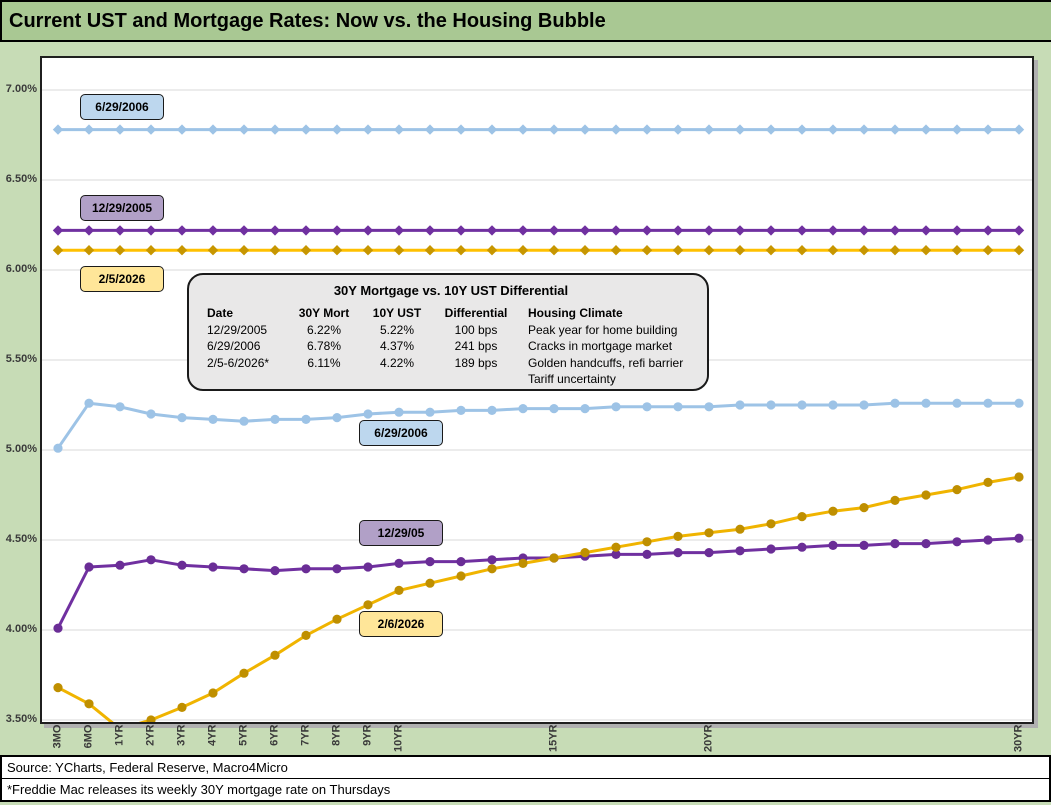 The width and height of the screenshot is (1051, 805). Describe the element at coordinates (476, 346) in the screenshot. I see `table-cell: 241 bps` at that location.